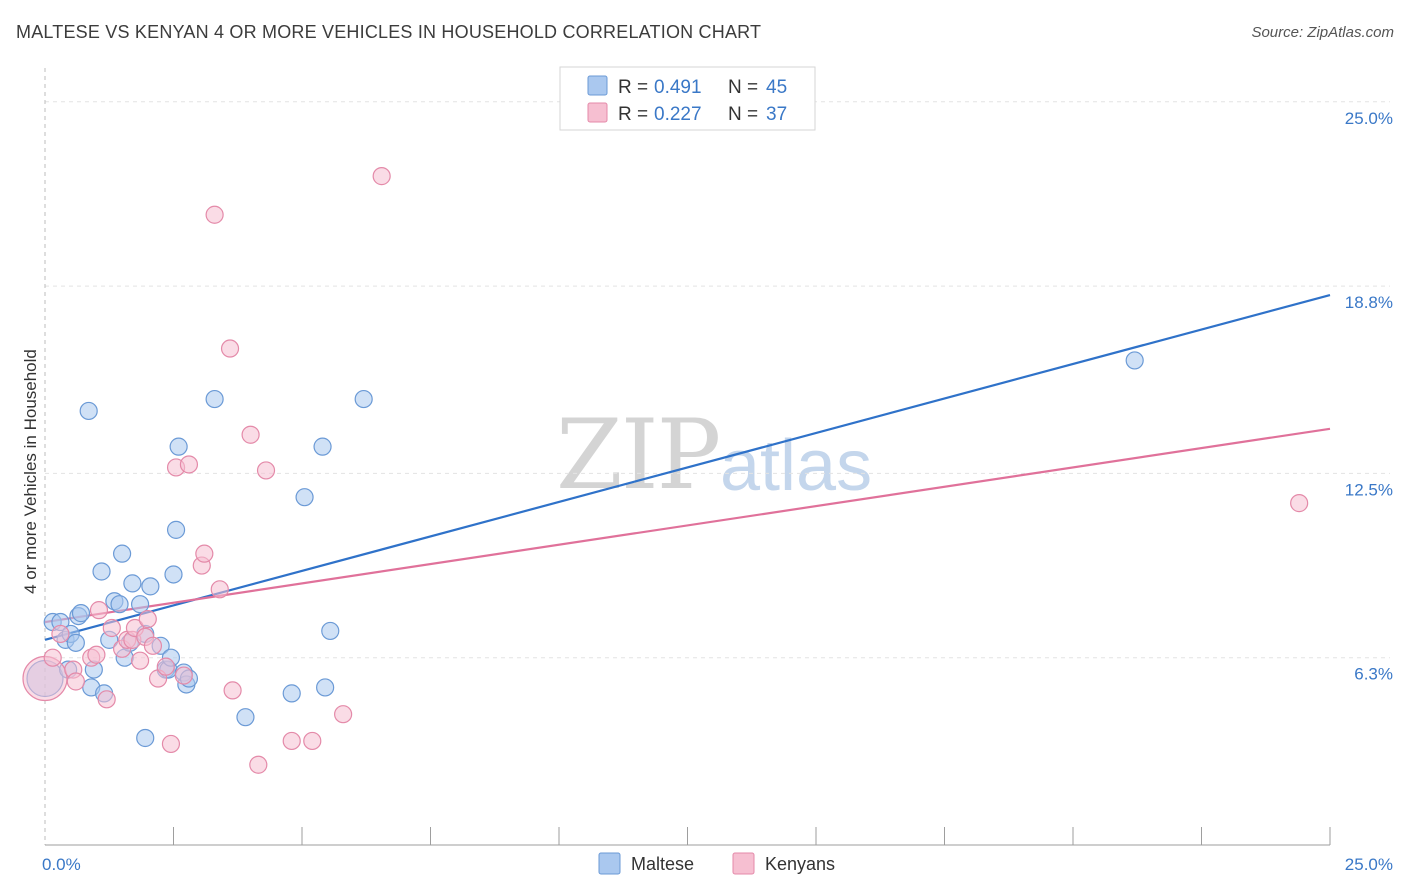  I want to click on series-legend: Maltese Kenyans, so click(716, 863).